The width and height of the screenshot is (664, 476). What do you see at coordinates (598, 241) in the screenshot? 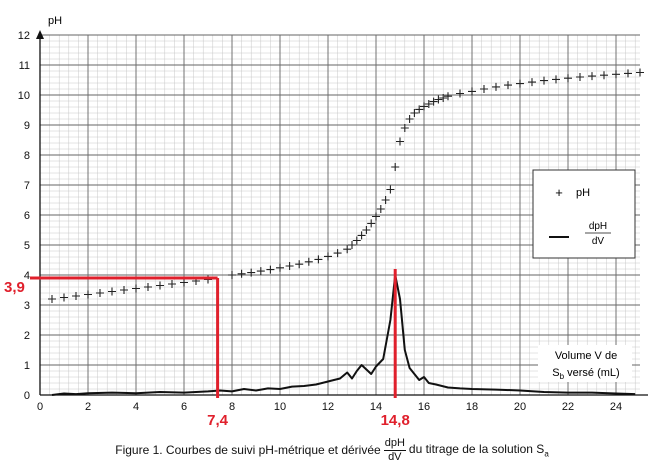
I see `legend-label-dv: dV` at bounding box center [598, 241].